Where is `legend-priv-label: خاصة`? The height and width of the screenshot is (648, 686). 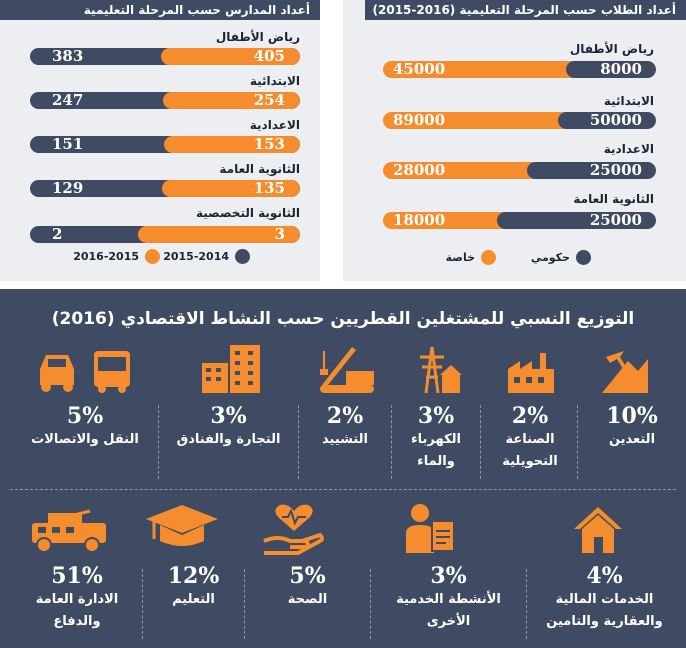
legend-priv-label: خاصة is located at coordinates (460, 257).